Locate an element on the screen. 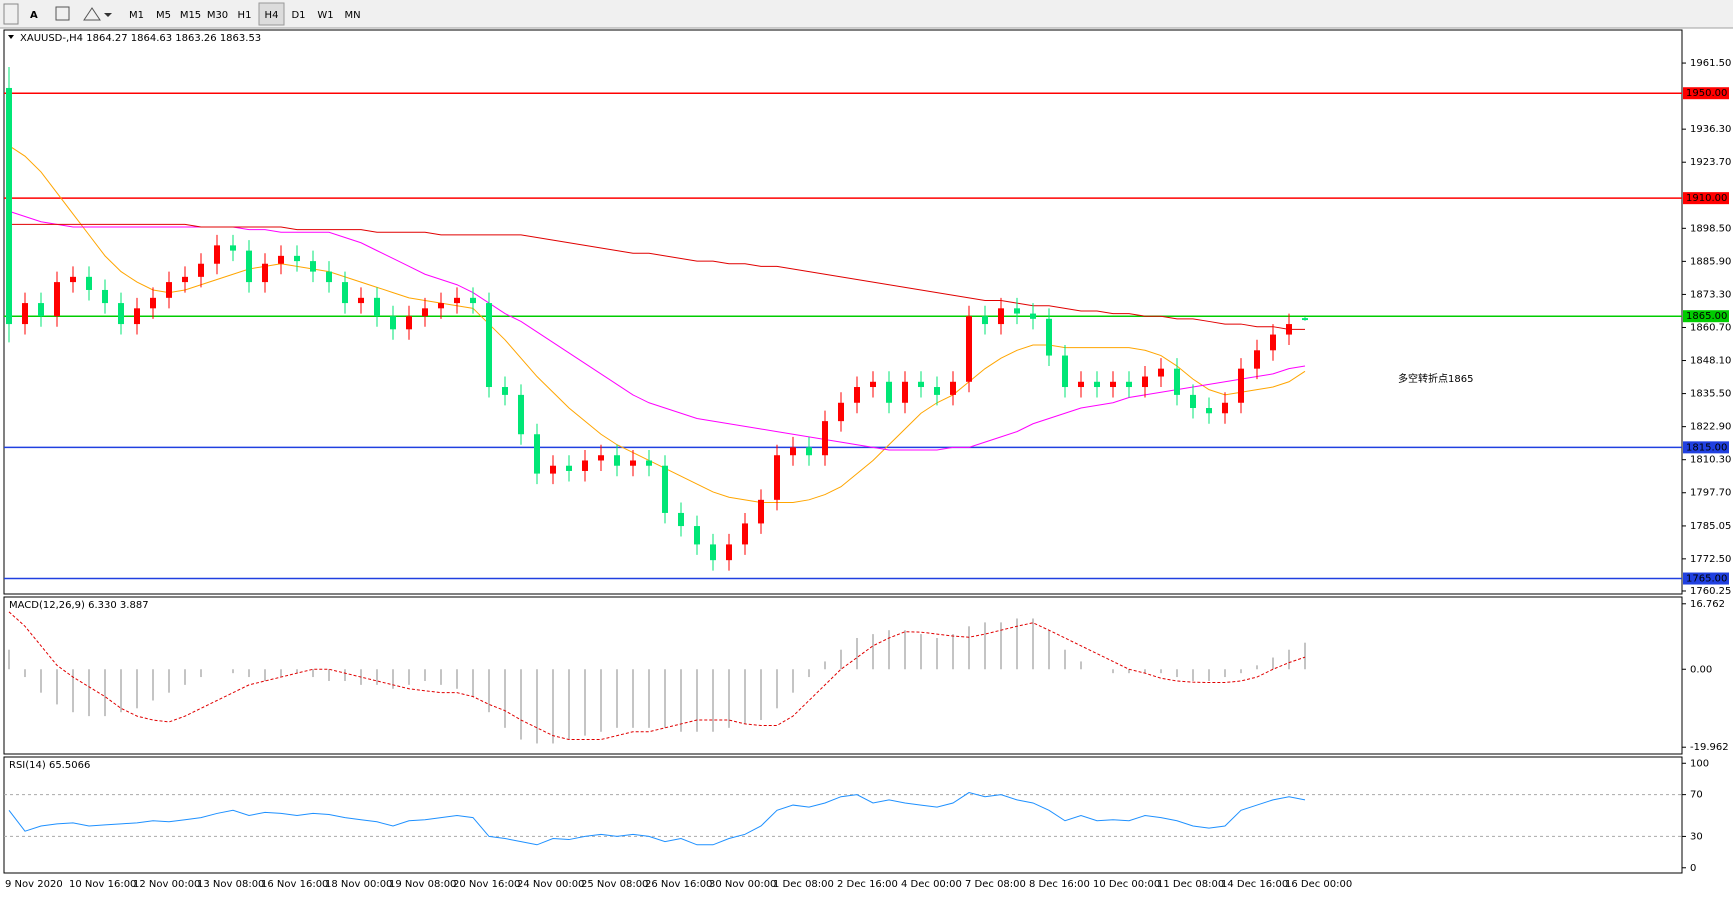  y-tick-label: 0.00 is located at coordinates (1701, 669).